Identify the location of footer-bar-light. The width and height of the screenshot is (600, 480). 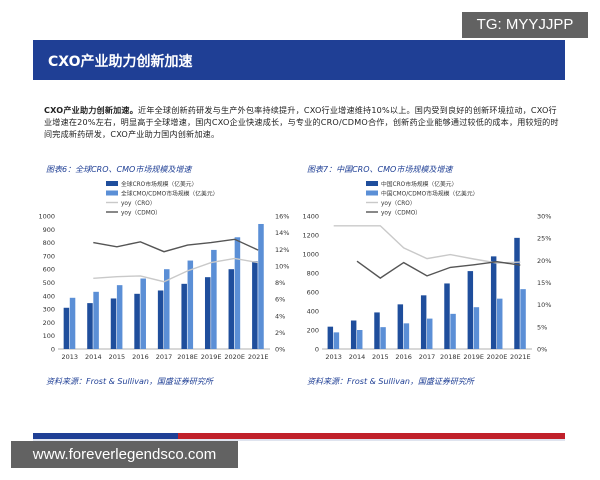
(299, 440).